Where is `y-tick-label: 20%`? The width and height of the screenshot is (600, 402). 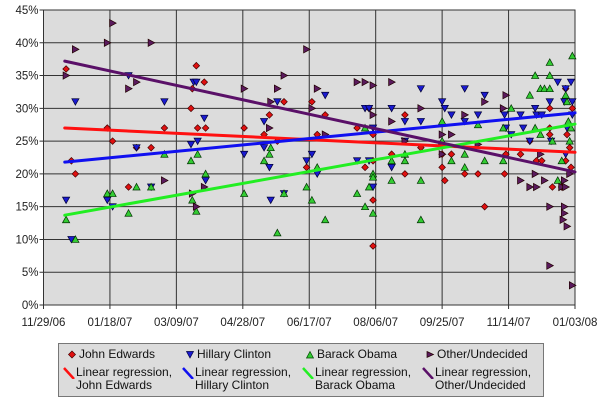 y-tick-label: 20% is located at coordinates (26, 175).